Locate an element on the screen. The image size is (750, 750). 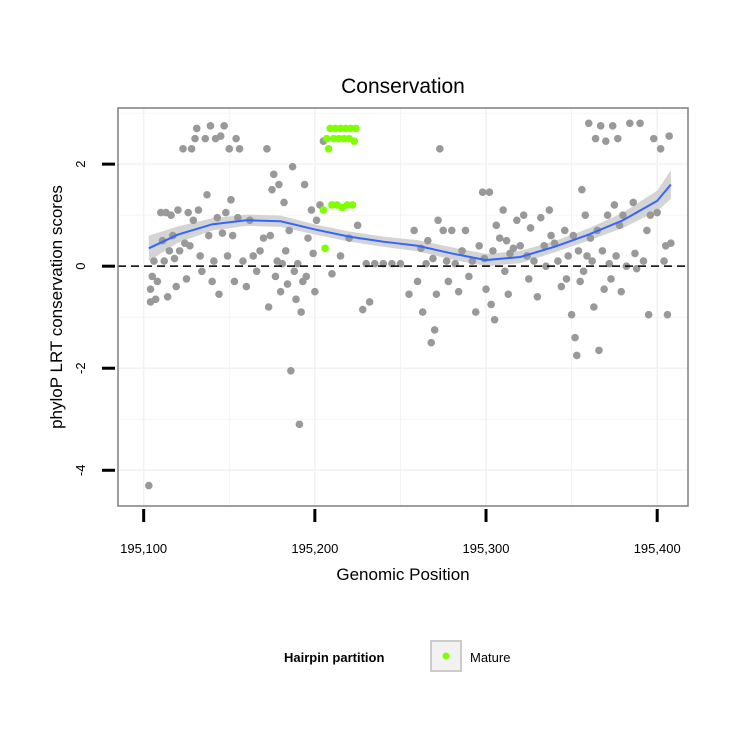
x-axis: 195,100 195,200 195,300 195,400 is located at coordinates (400, 532).